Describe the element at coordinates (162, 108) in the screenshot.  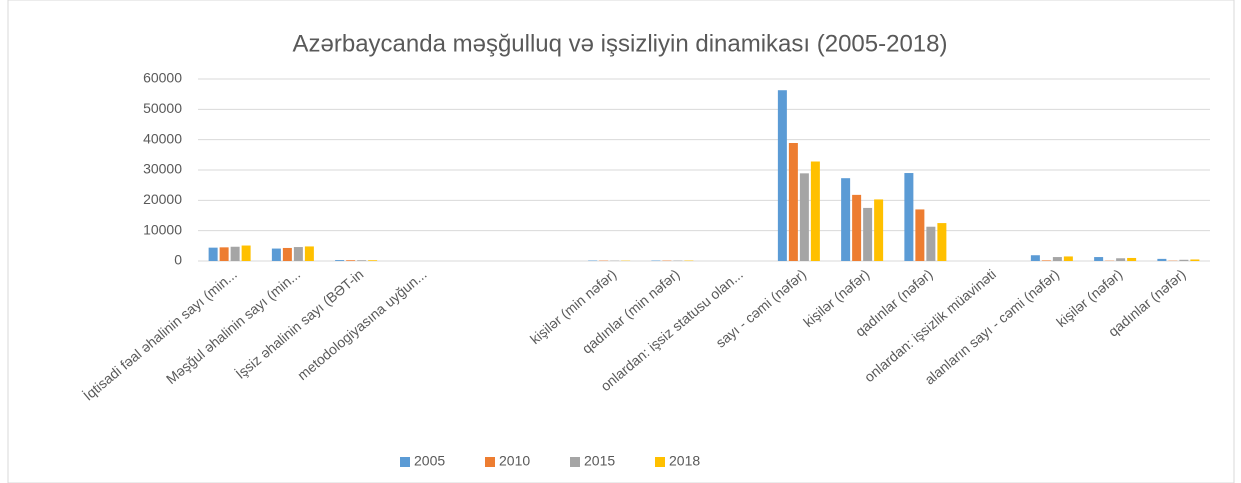
I see `y-tick-label: 50000` at that location.